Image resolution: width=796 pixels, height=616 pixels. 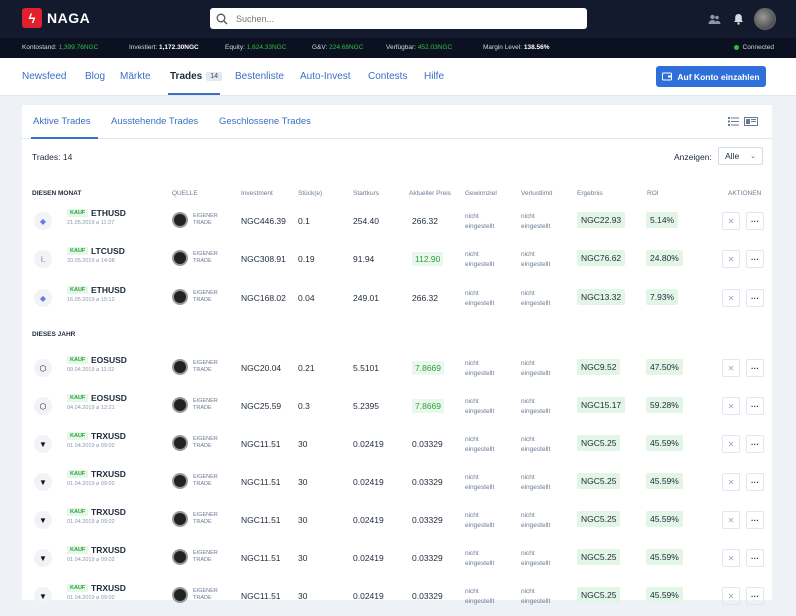 What do you see at coordinates (304, 406) in the screenshot?
I see `units-value: 0.3` at bounding box center [304, 406].